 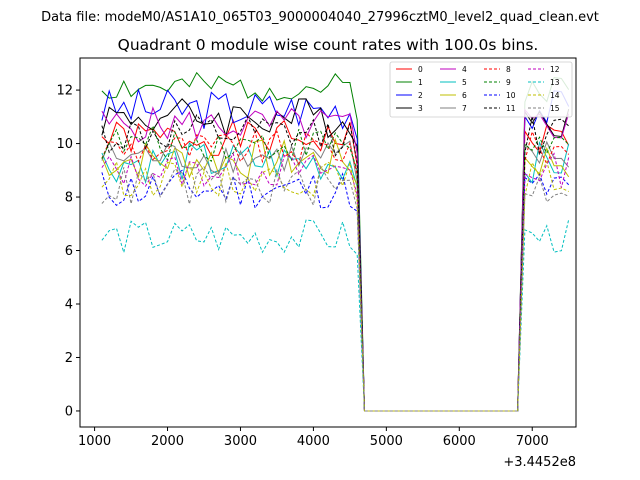 I want to click on x-tick-label: 2000, so click(x=167, y=441).